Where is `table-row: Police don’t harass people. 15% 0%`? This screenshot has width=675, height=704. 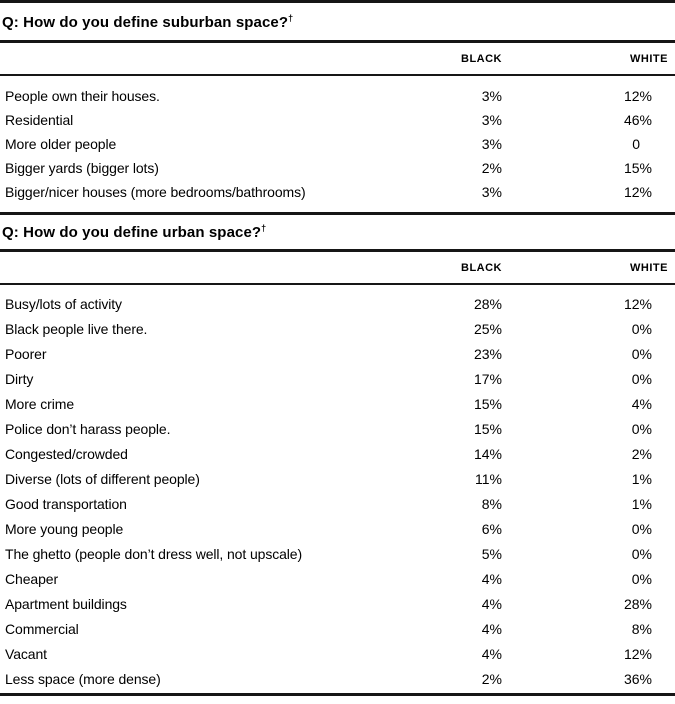 table-row: Police don’t harass people. 15% 0% is located at coordinates (337, 428).